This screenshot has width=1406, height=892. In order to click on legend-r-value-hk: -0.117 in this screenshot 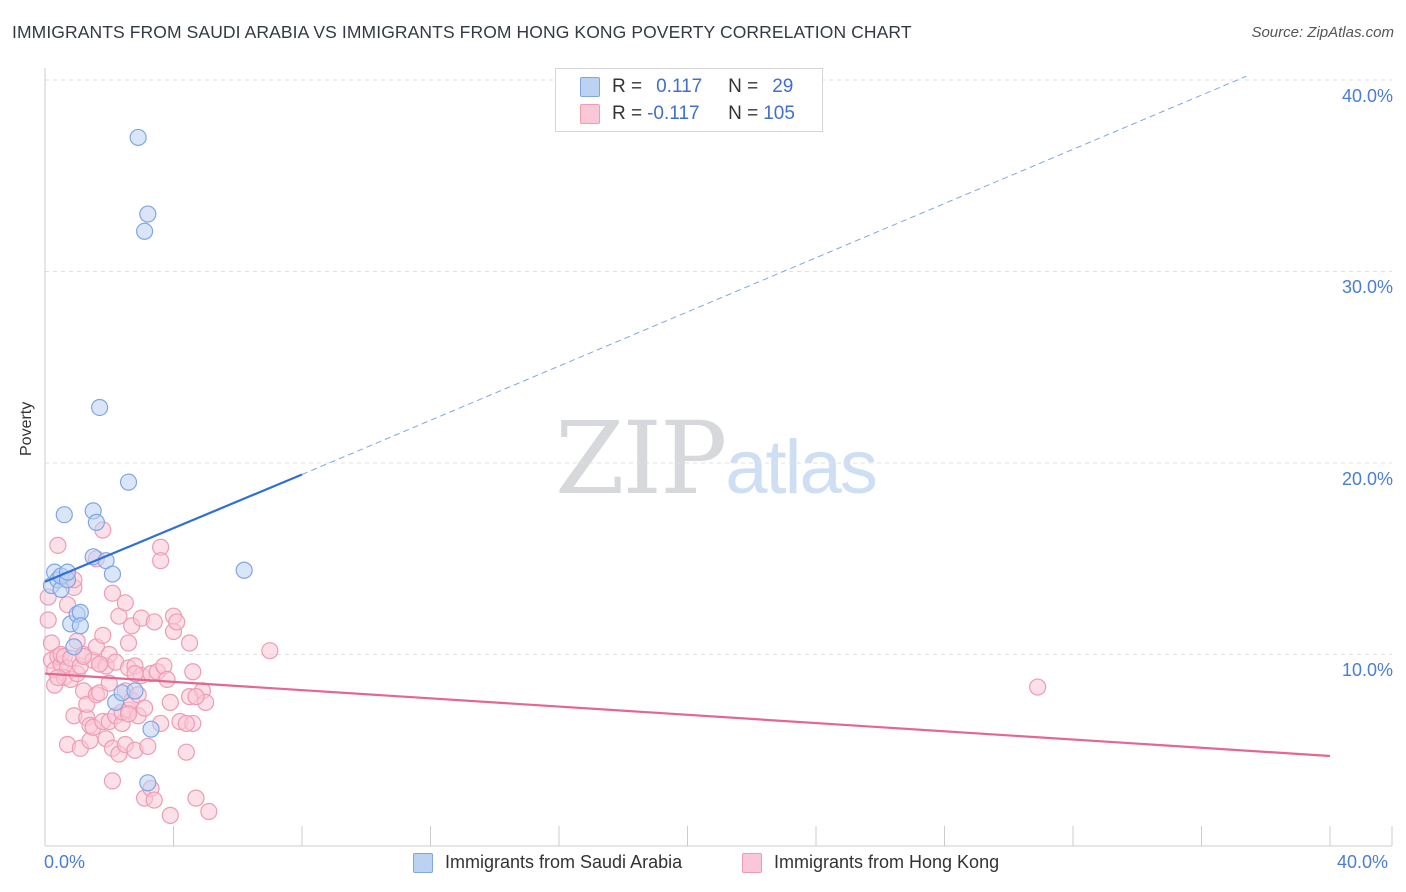, I will do `click(673, 113)`.